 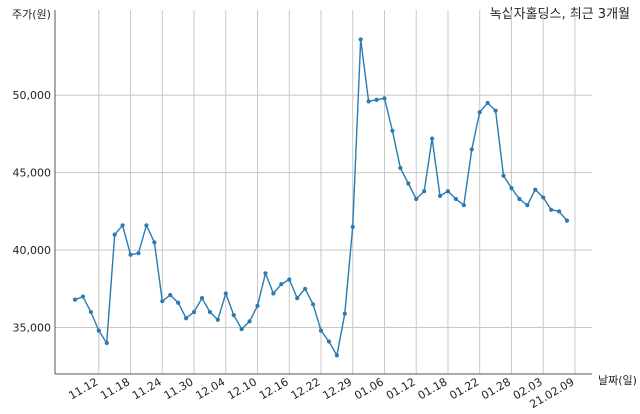 What do you see at coordinates (617, 380) in the screenshot?
I see `x-axis-label: 날짜(일)` at bounding box center [617, 380].